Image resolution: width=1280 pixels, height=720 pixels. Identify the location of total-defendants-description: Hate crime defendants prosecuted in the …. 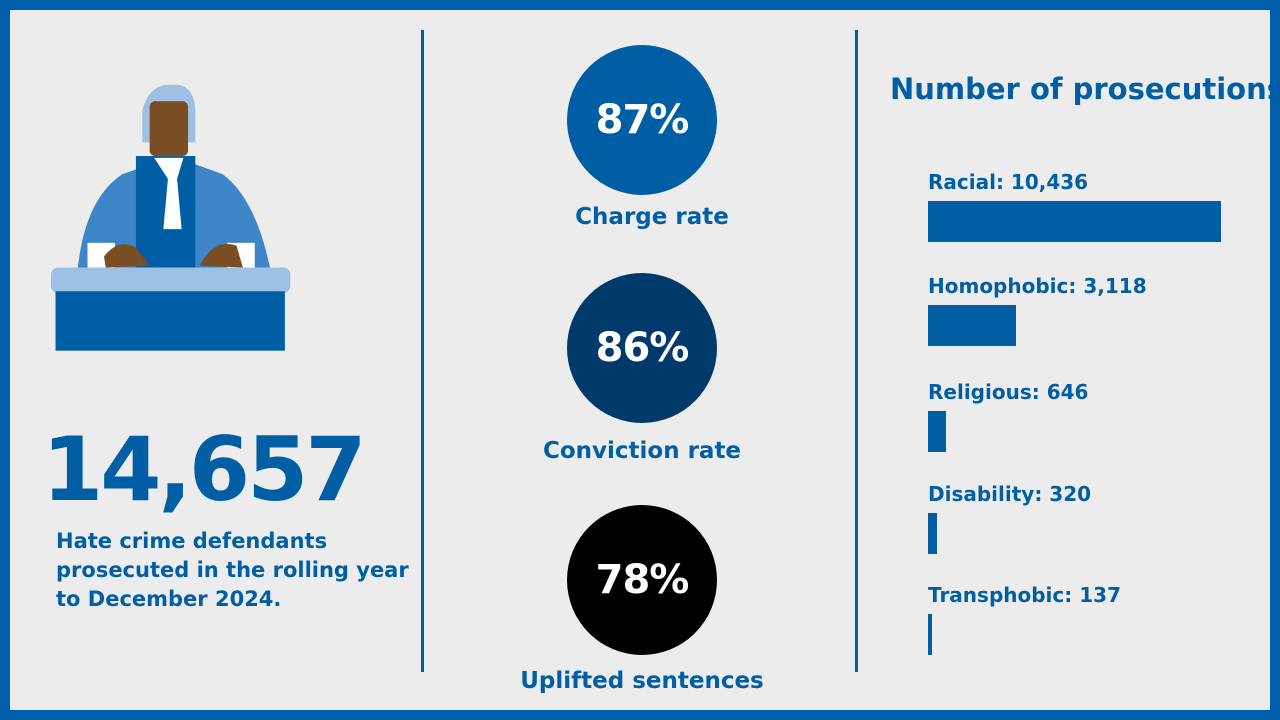
(232, 570).